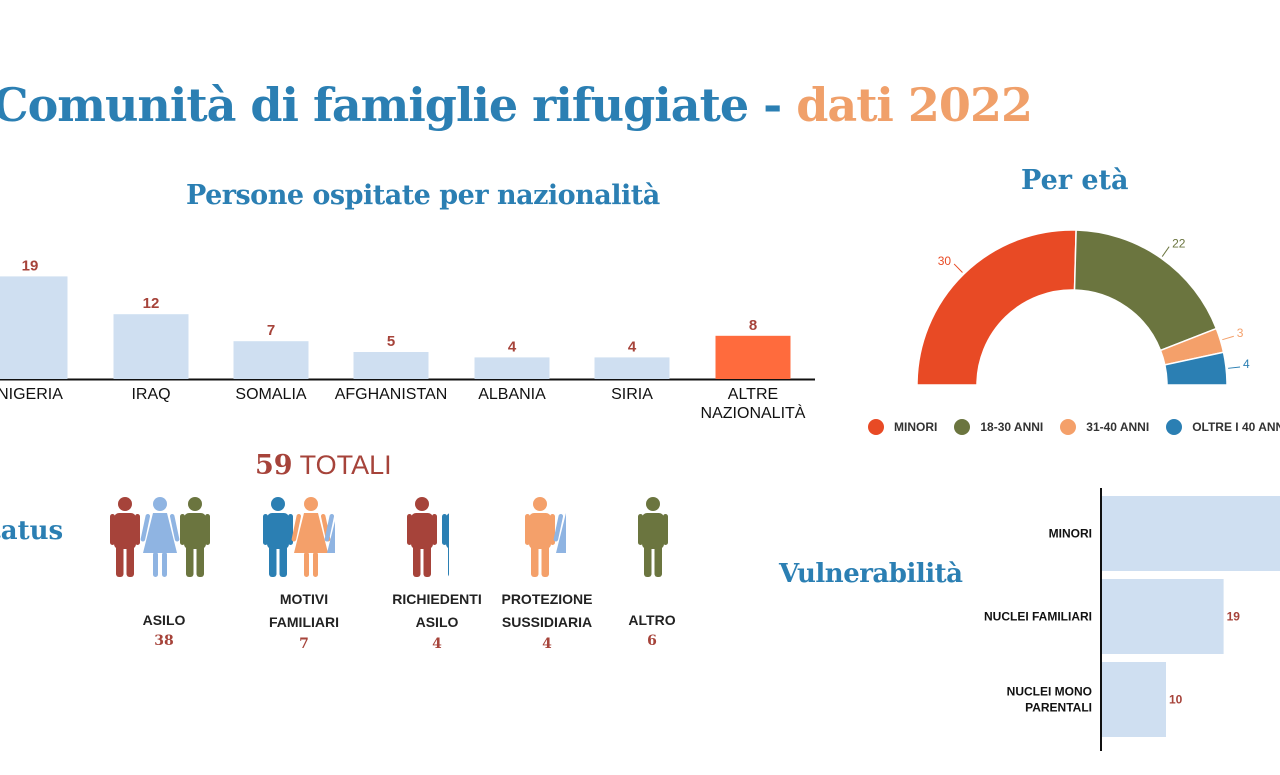 The height and width of the screenshot is (775, 1280). What do you see at coordinates (342, 465) in the screenshot?
I see `total-label: TOTALI` at bounding box center [342, 465].